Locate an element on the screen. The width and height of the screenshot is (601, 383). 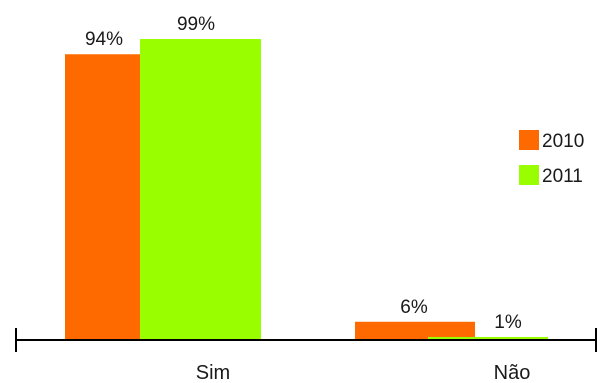
bar-2010-sim is located at coordinates (102, 197).